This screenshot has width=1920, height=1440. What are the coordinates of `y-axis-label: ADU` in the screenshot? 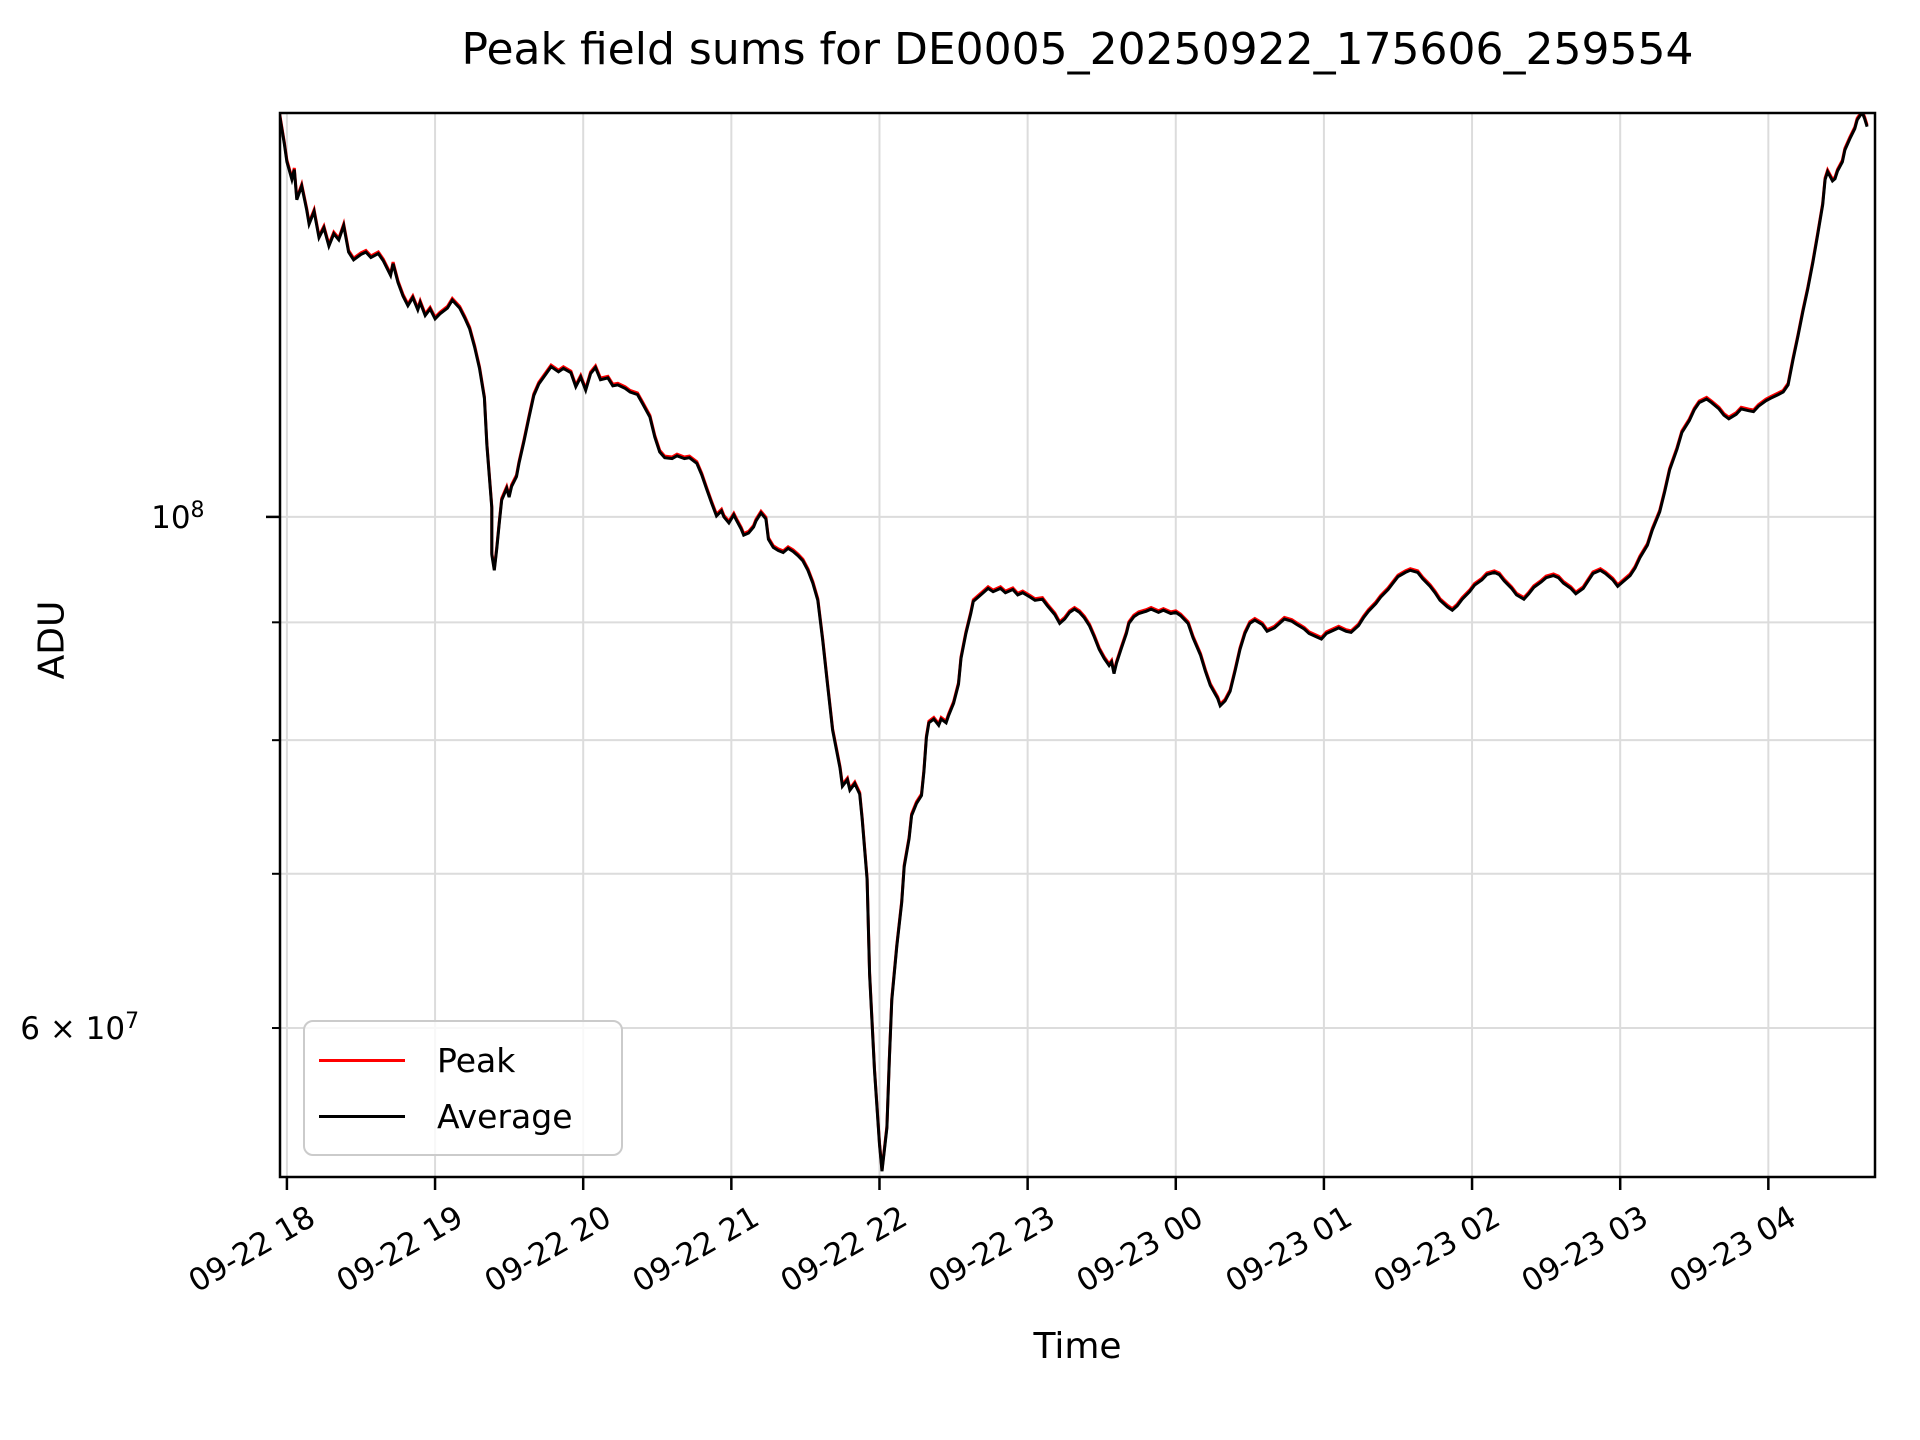 It's located at (52, 640).